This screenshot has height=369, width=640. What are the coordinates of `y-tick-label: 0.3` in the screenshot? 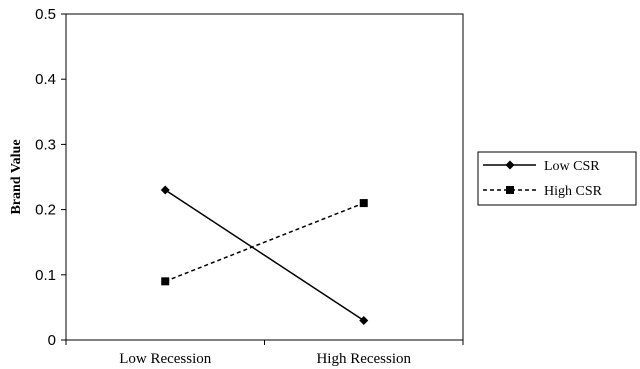 It's located at (45, 144).